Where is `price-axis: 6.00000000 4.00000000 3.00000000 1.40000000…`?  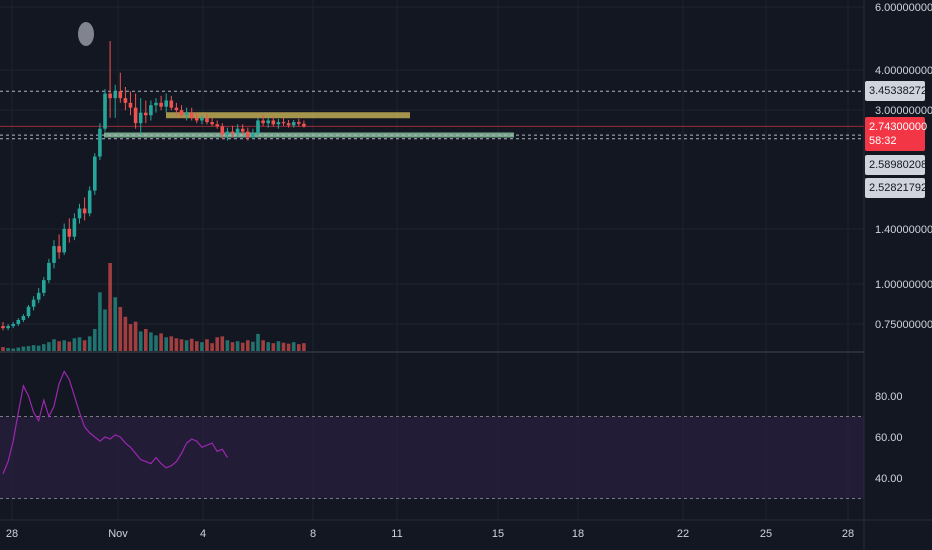
price-axis: 6.00000000 4.00000000 3.00000000 1.40000000… is located at coordinates (903, 166).